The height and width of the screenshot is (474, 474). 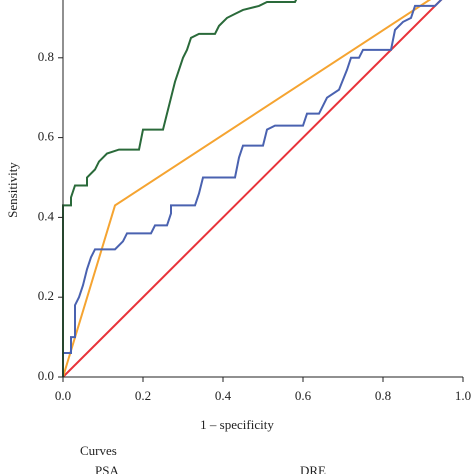 What do you see at coordinates (46, 295) in the screenshot?
I see `y-tick-label: 0.2` at bounding box center [46, 295].